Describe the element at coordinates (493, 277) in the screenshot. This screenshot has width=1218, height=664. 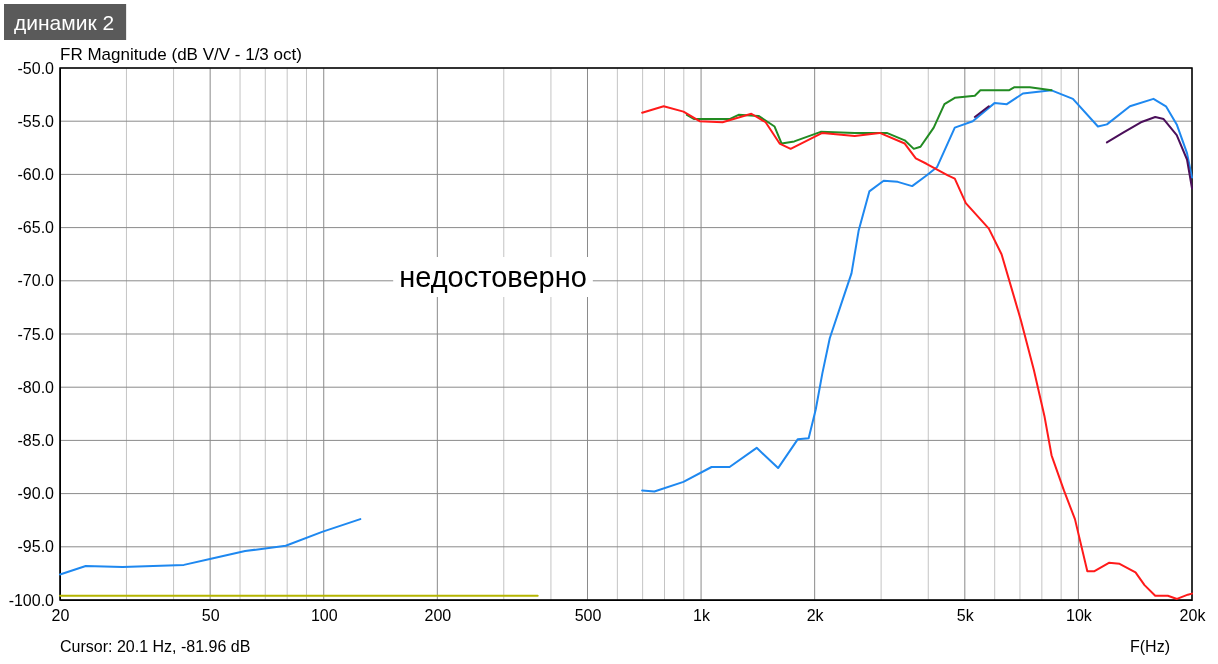
I see `annotation: недостоверно` at that location.